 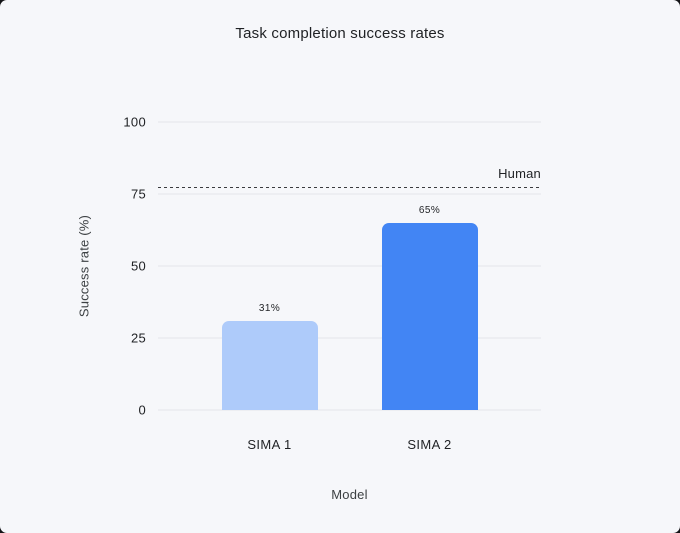 What do you see at coordinates (269, 444) in the screenshot?
I see `x-tick-label: SIMA 1` at bounding box center [269, 444].